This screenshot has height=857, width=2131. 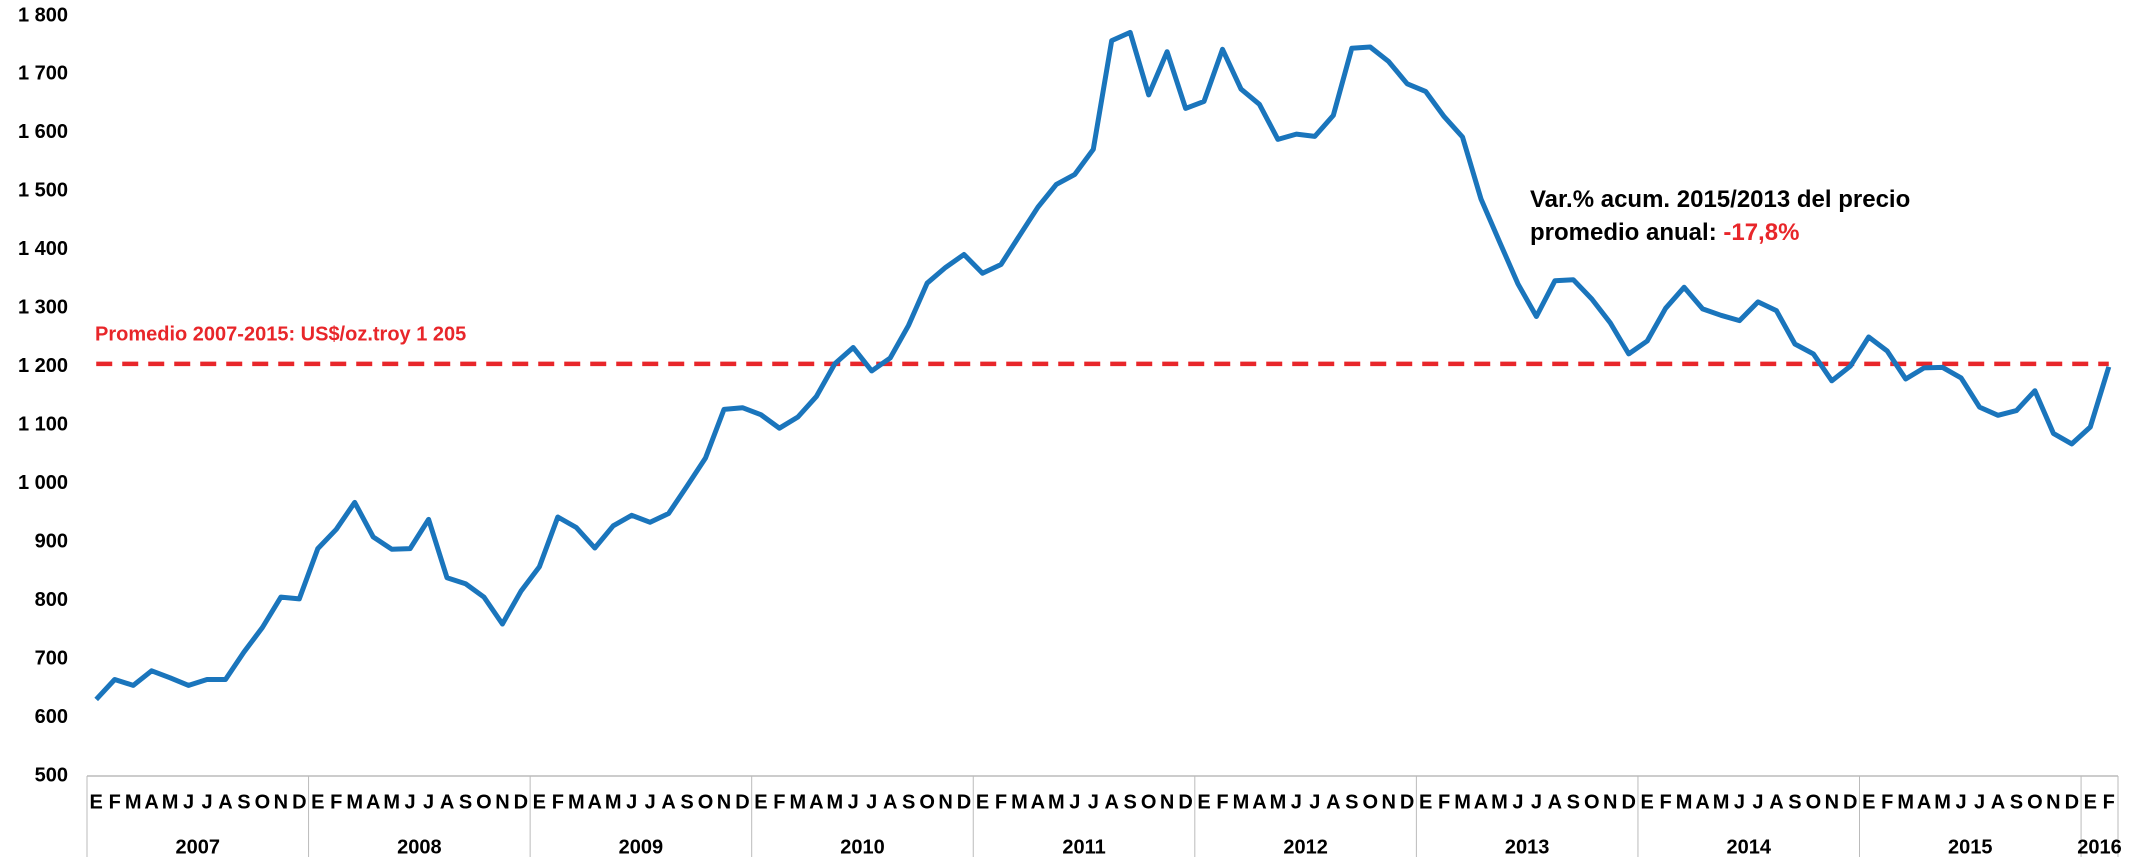 I want to click on year-label: 2016, so click(x=2099, y=846).